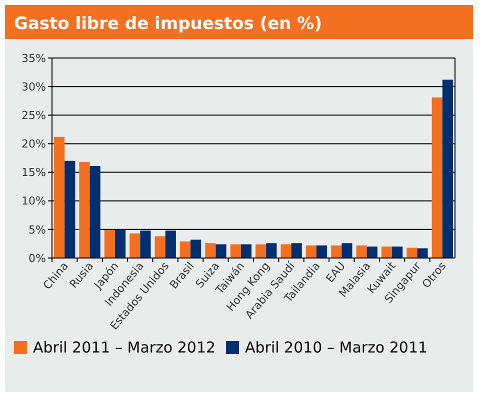 The width and height of the screenshot is (483, 397). I want to click on y-tick-label: 20%, so click(34, 144).